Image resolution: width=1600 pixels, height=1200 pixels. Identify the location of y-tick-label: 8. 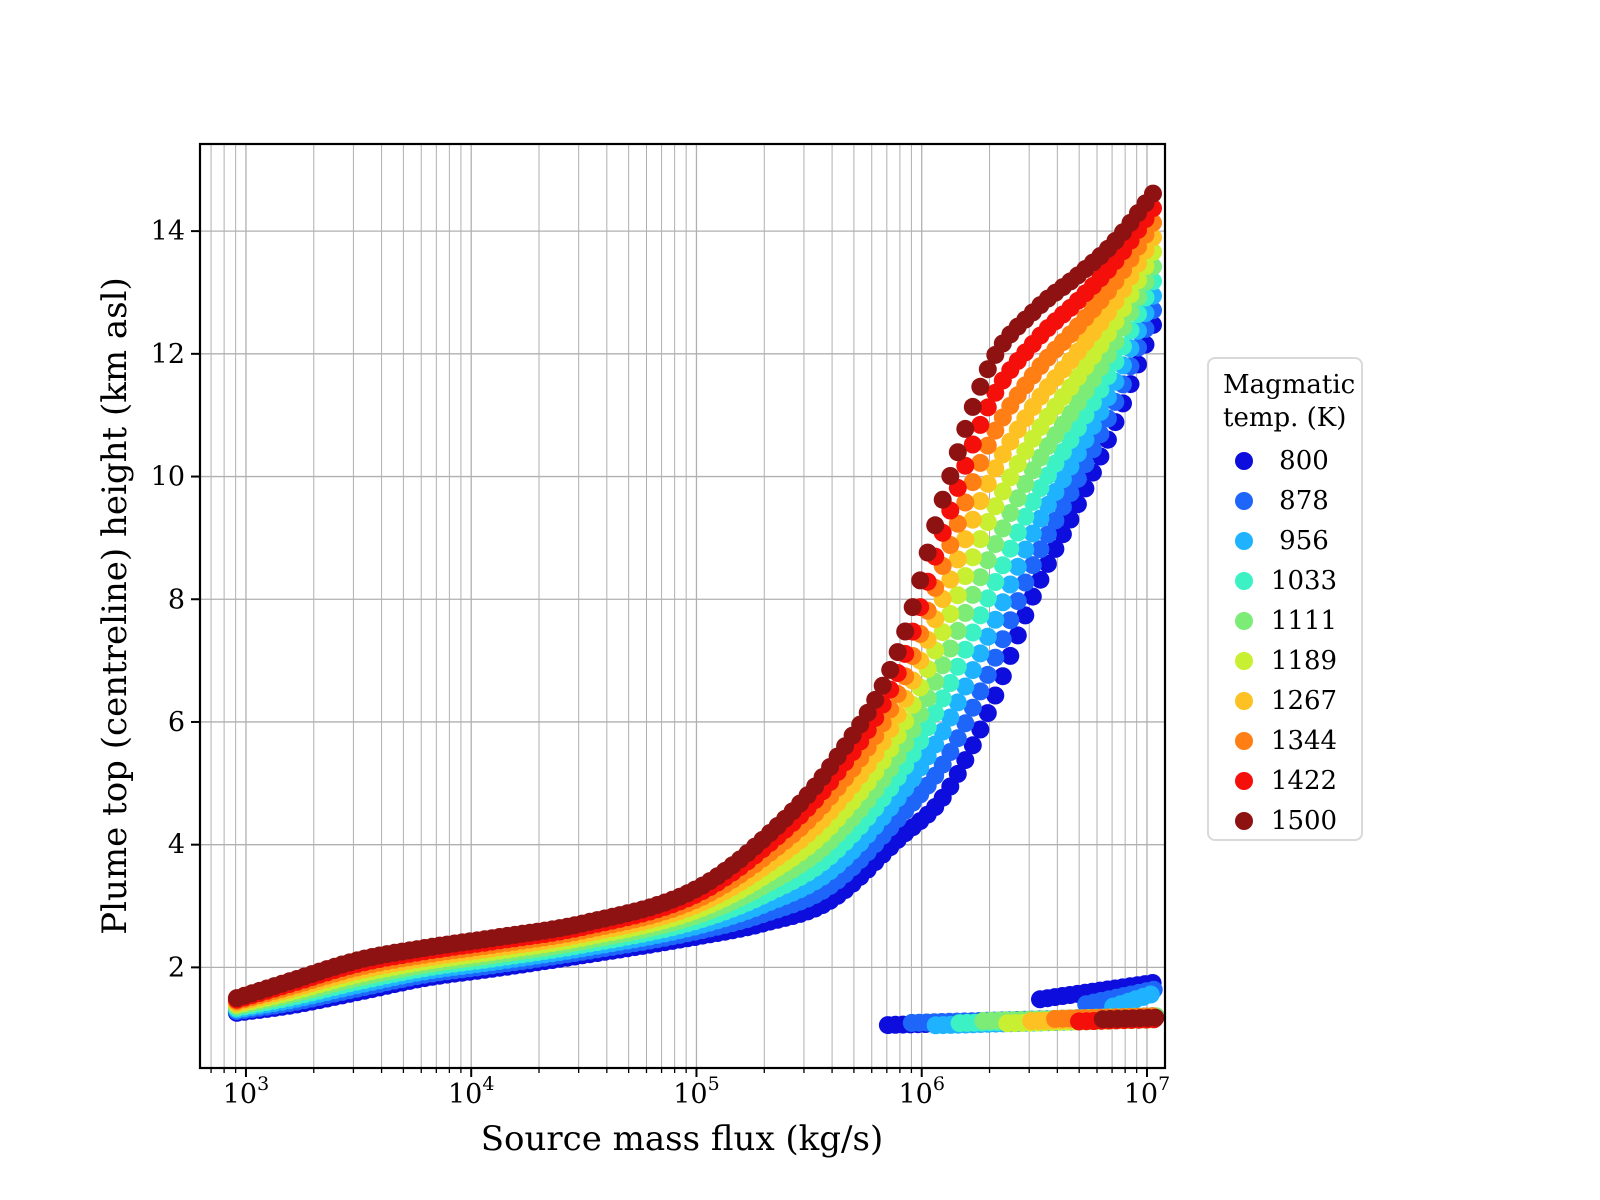
(176, 599).